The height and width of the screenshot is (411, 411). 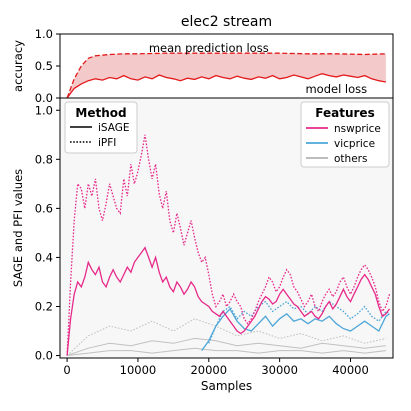 I want to click on others-iPFI-line, so click(x=226, y=337).